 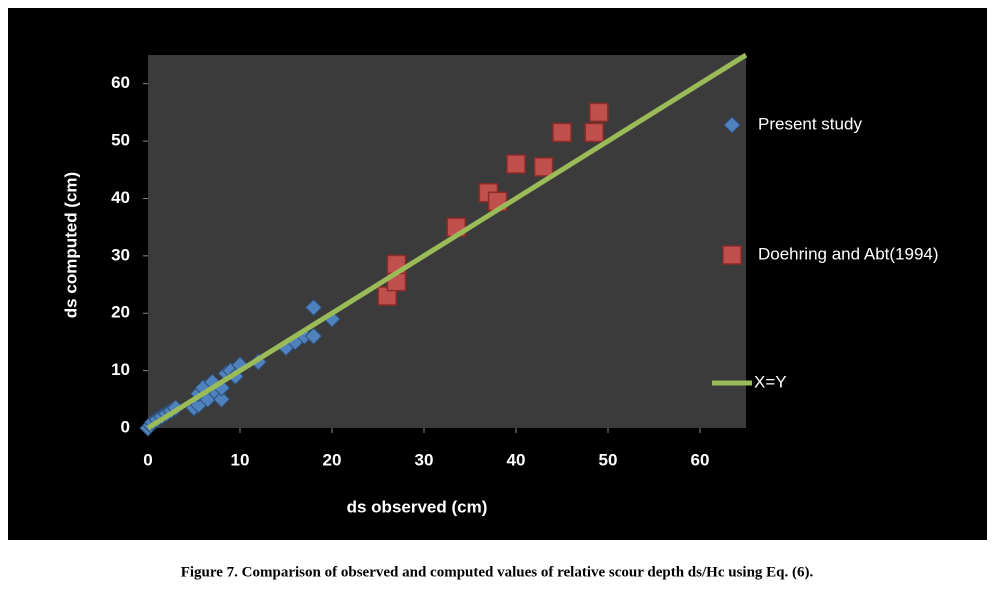 What do you see at coordinates (120, 312) in the screenshot?
I see `y-tick-label: 20` at bounding box center [120, 312].